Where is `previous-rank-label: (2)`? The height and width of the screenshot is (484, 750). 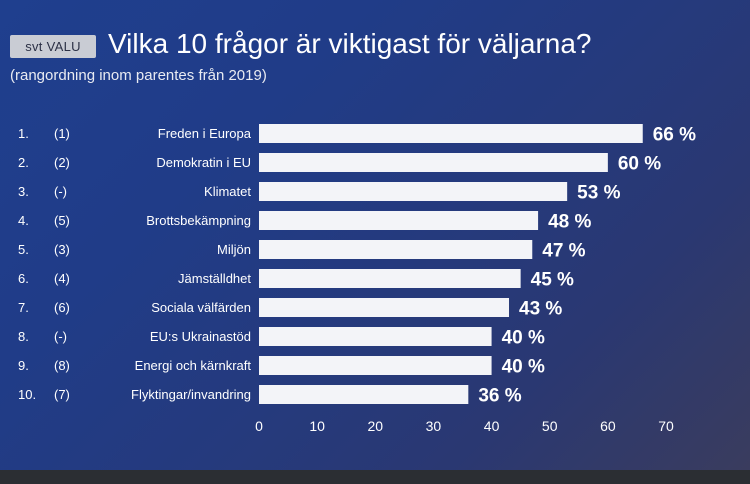
previous-rank-label: (2) is located at coordinates (62, 162).